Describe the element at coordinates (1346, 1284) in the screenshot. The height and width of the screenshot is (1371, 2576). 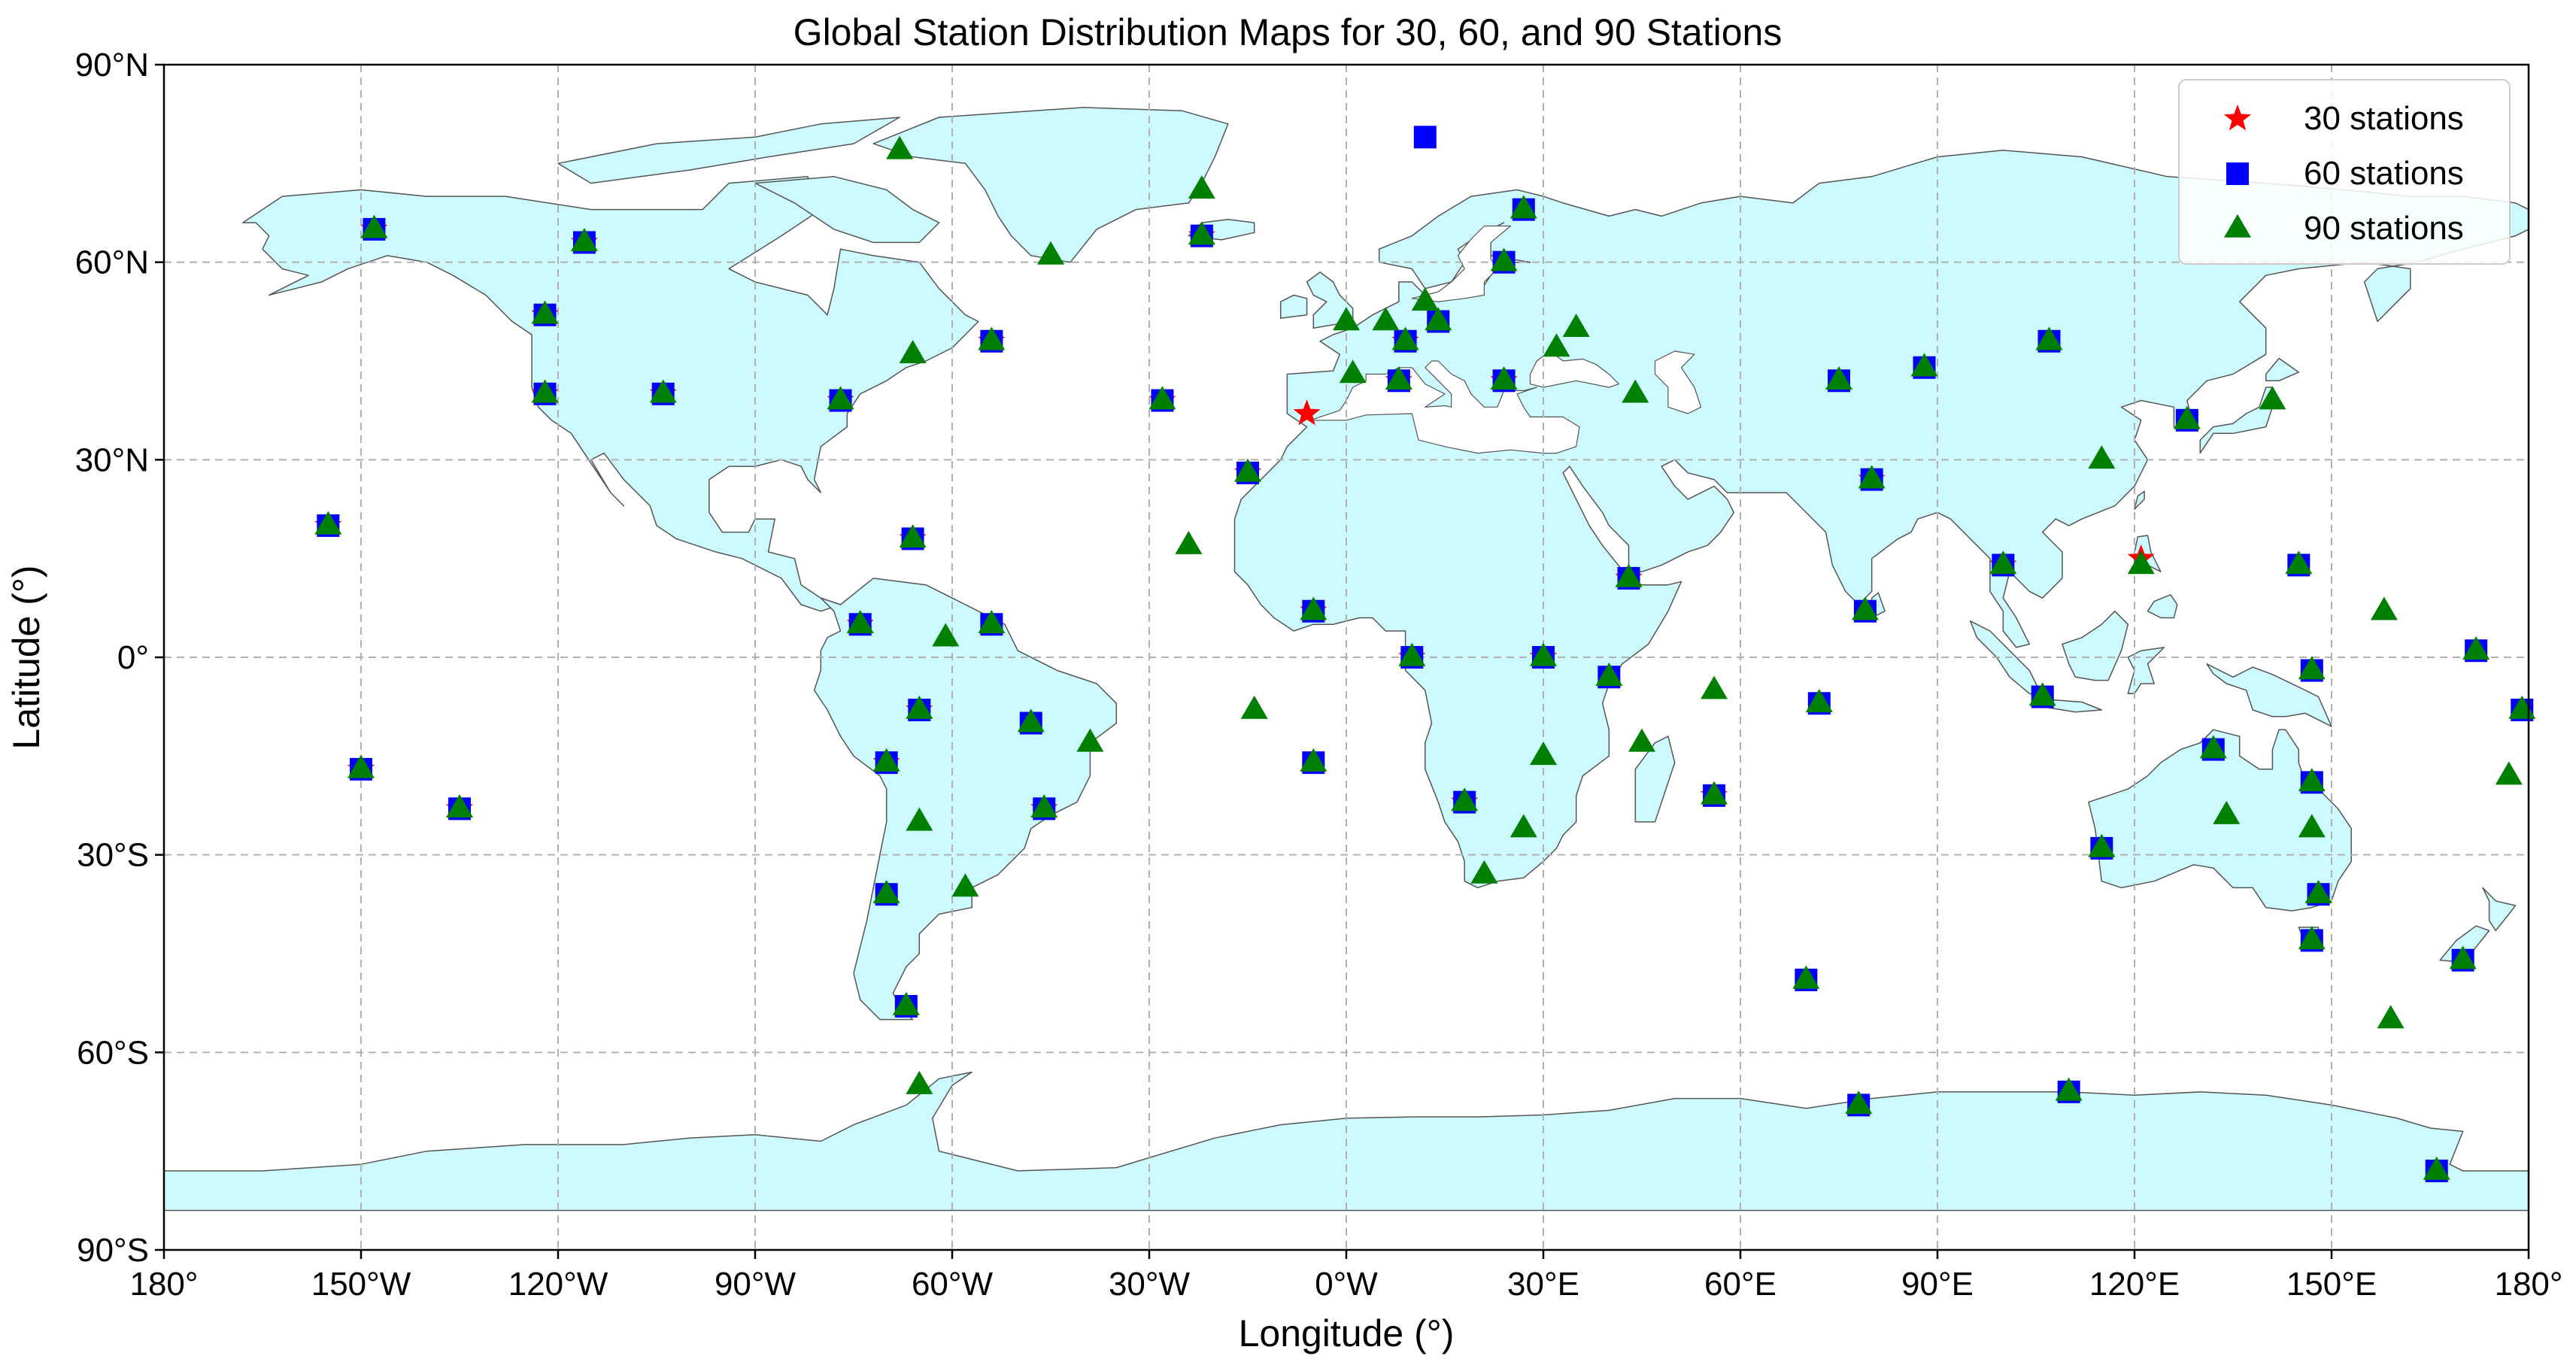
I see `x-tick-label: 0°W` at that location.